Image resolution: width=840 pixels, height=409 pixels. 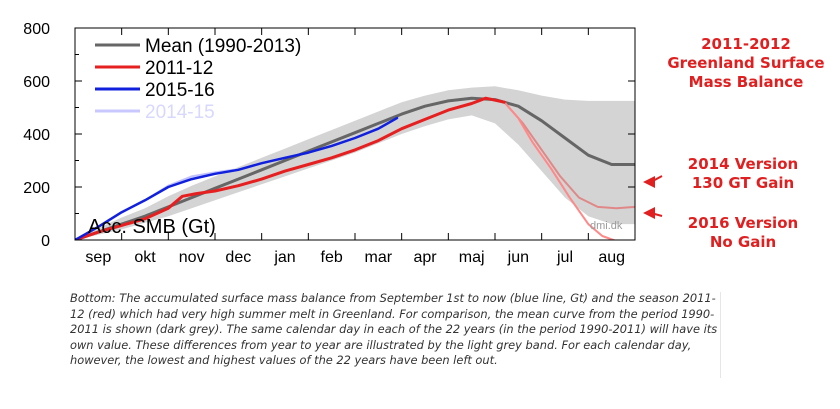 What do you see at coordinates (145, 257) in the screenshot?
I see `x-tick-label: okt` at bounding box center [145, 257].